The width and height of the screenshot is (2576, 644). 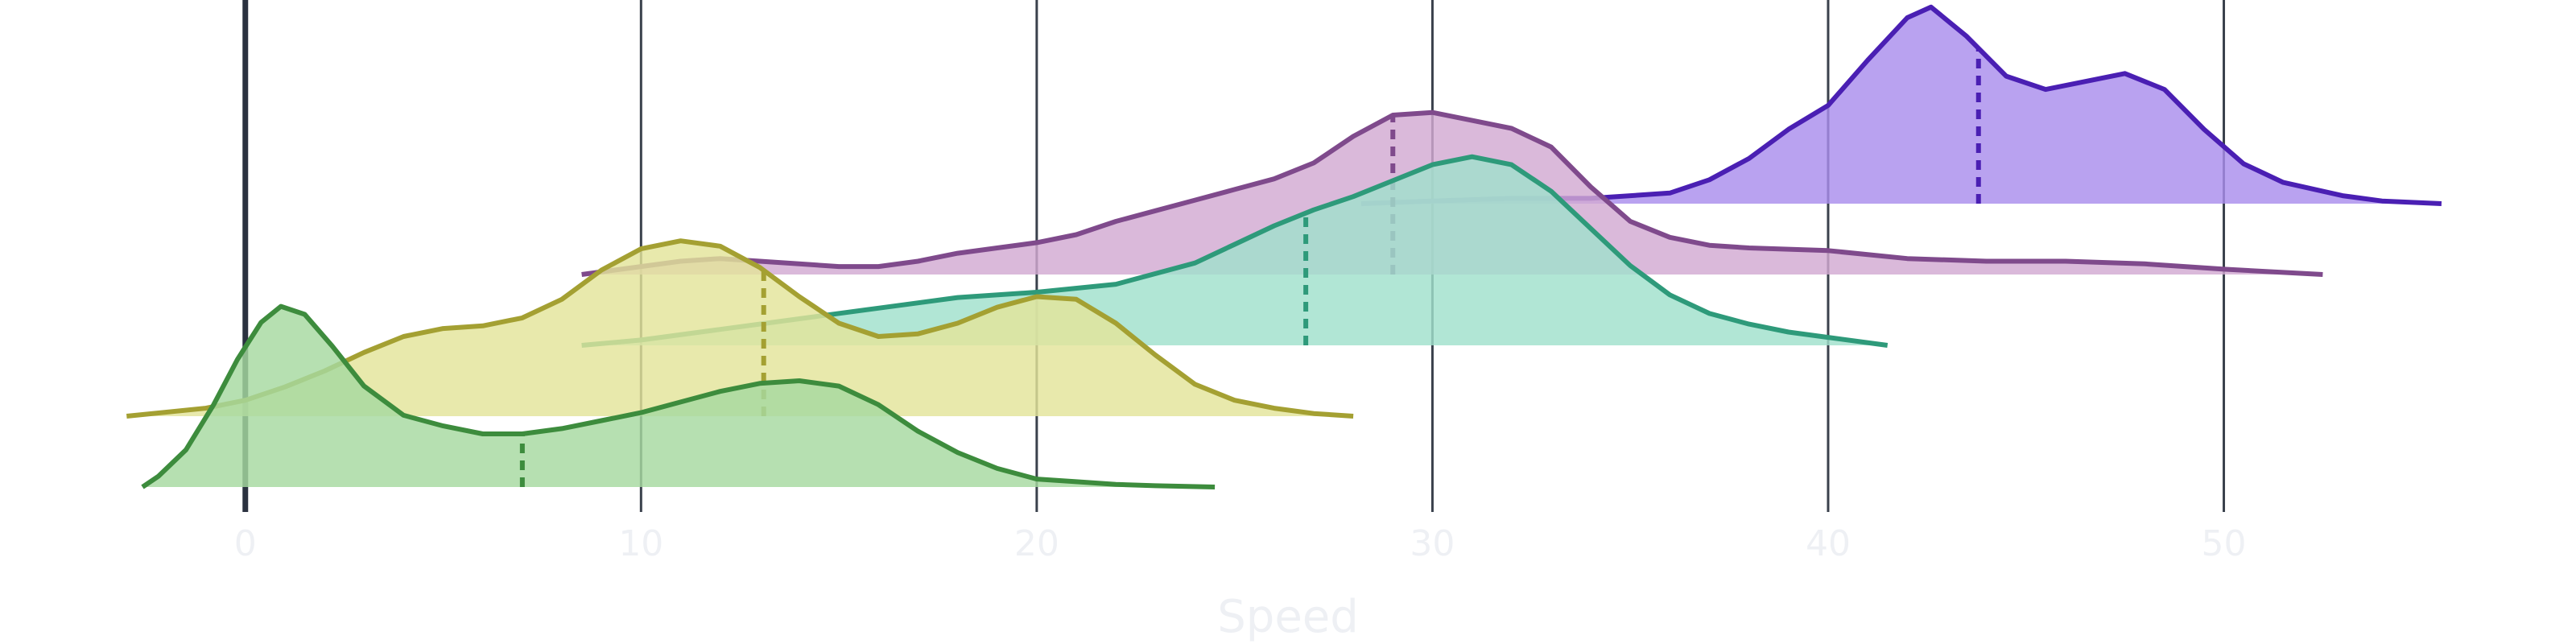 I want to click on x-tick-label-10: 10, so click(x=640, y=543).